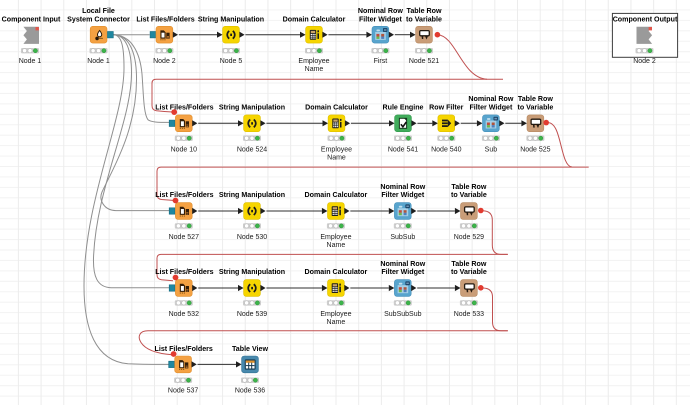  I want to click on svg-text: Row Filter, so click(446, 108).